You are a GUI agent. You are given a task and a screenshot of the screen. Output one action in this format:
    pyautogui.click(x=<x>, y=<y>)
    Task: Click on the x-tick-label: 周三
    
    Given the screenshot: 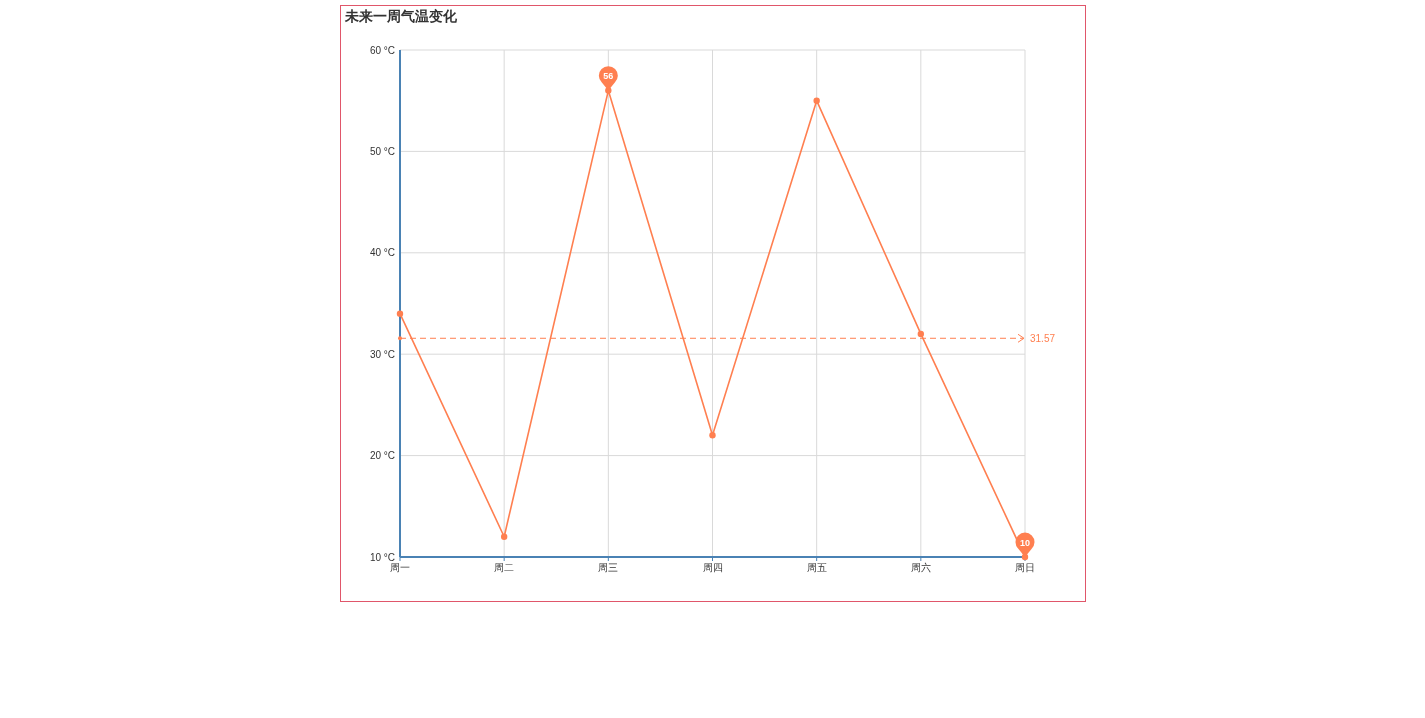 What is the action you would take?
    pyautogui.click(x=608, y=567)
    